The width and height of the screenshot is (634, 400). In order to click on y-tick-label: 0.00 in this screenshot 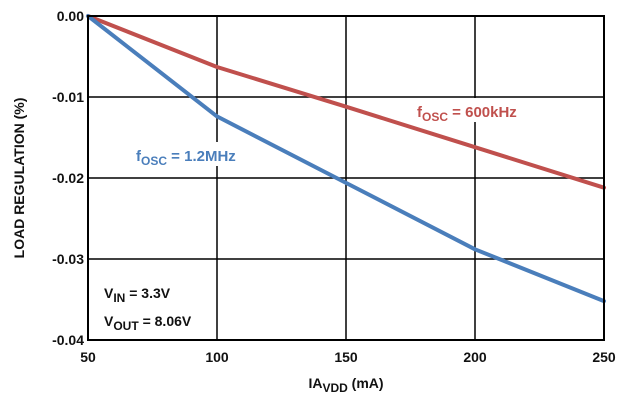, I will do `click(70, 16)`.